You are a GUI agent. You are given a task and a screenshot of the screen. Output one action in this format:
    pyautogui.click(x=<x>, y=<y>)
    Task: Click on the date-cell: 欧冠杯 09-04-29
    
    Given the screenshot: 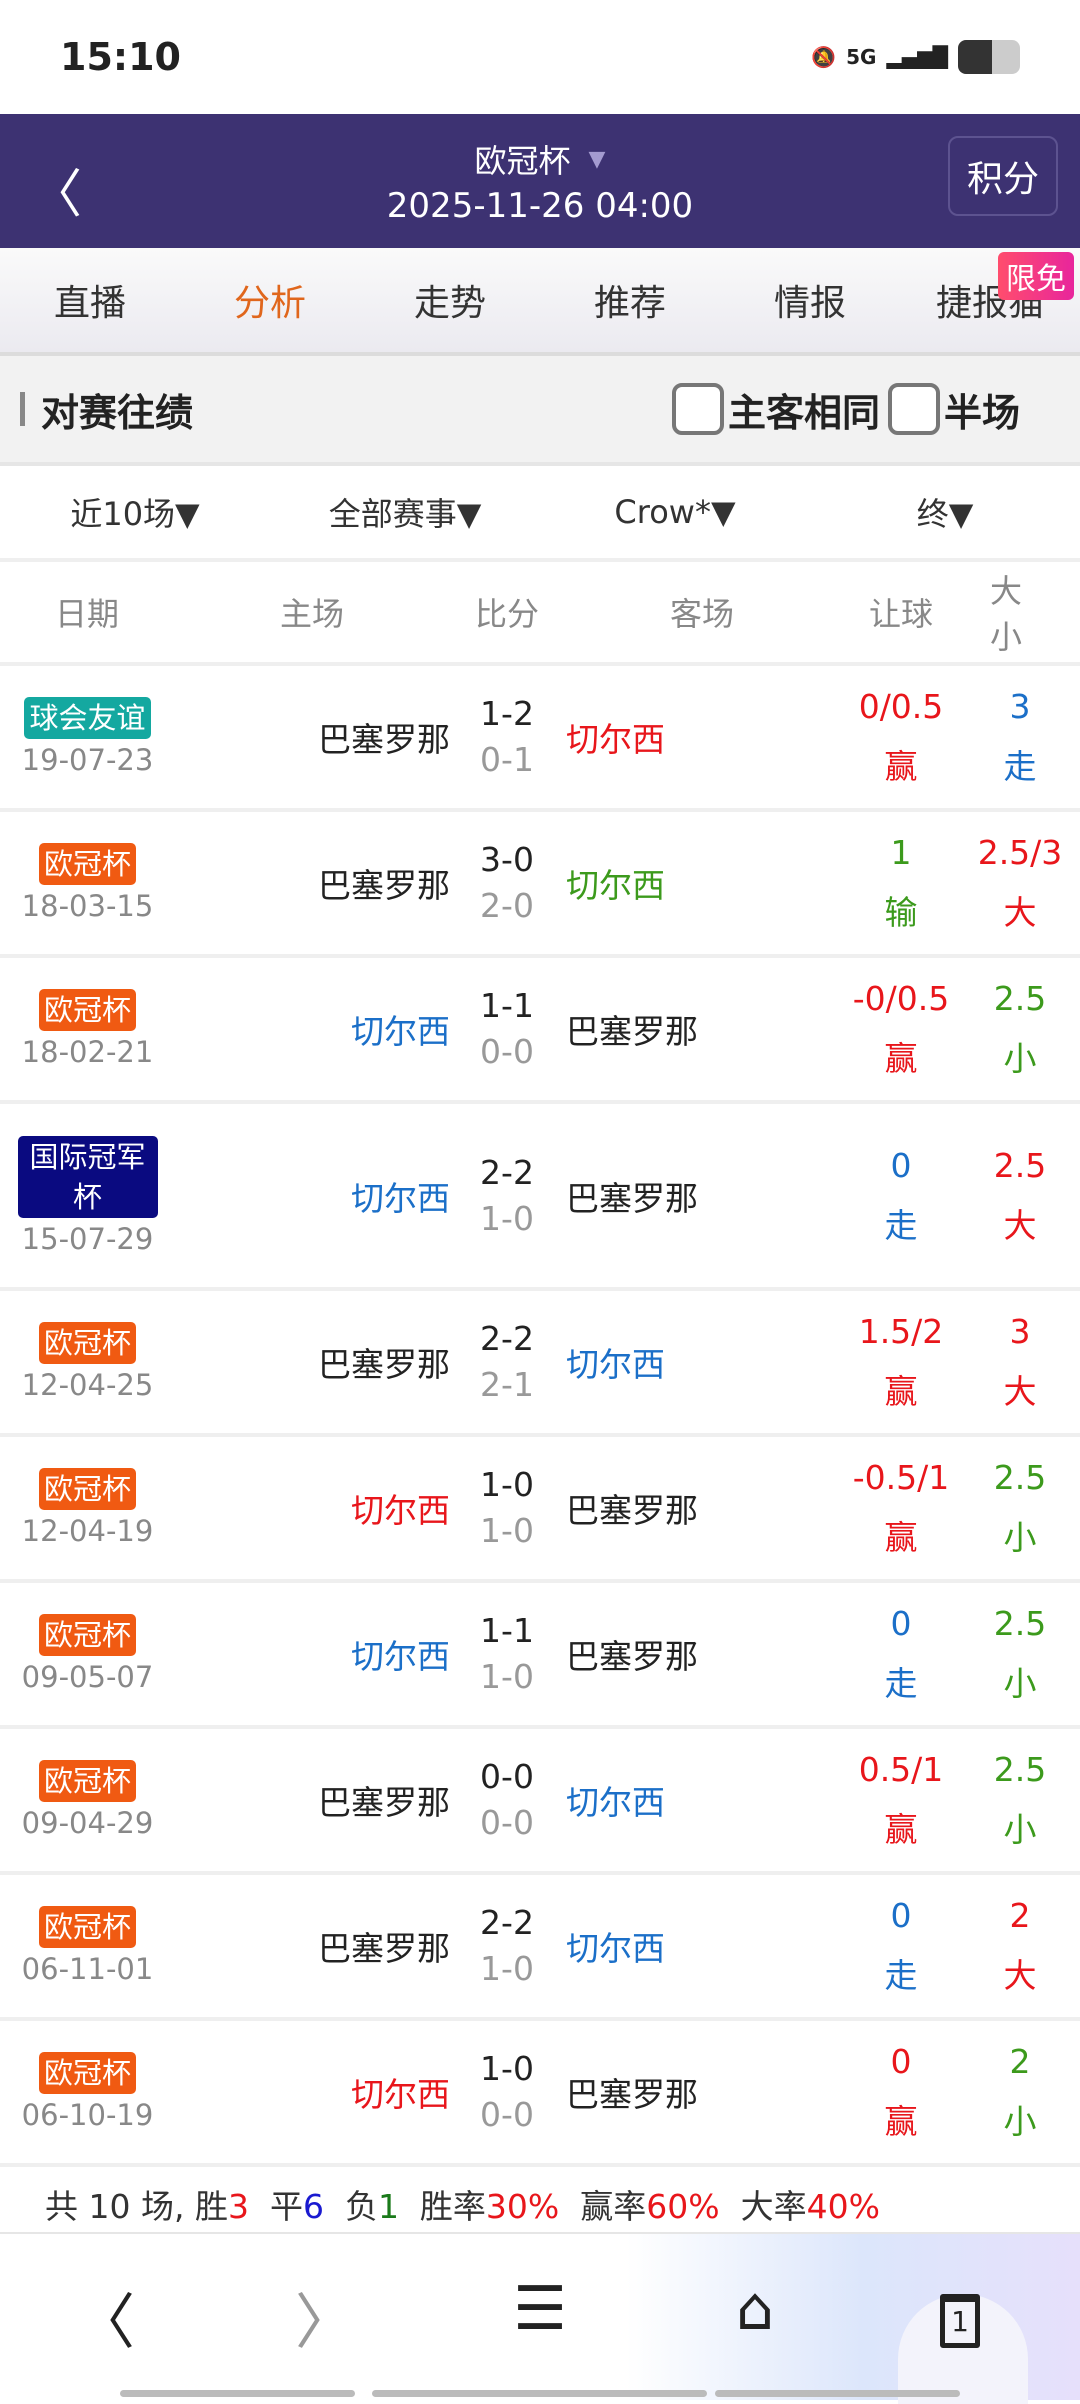 What is the action you would take?
    pyautogui.click(x=87, y=1800)
    